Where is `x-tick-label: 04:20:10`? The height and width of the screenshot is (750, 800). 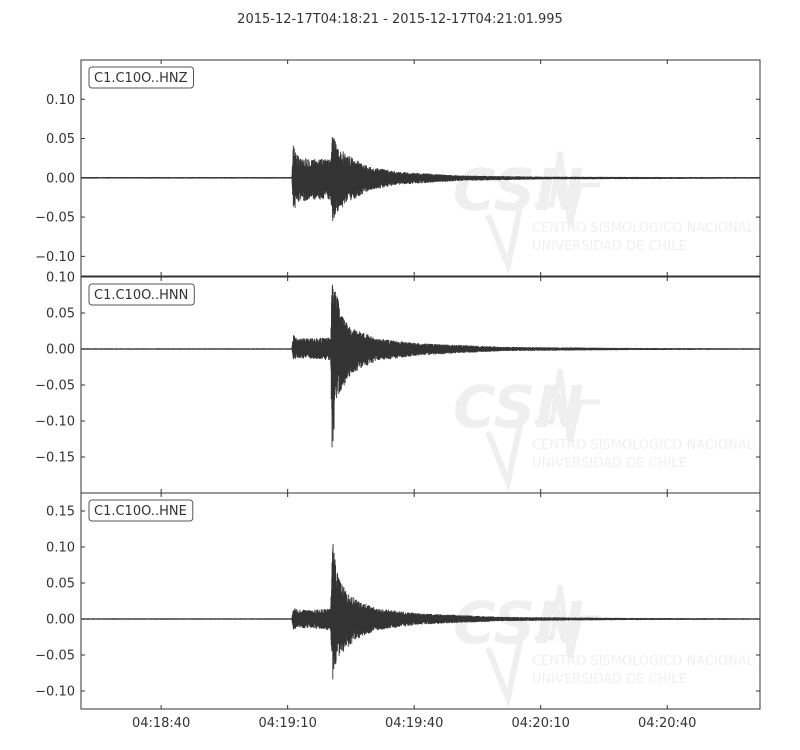
x-tick-label: 04:20:10 is located at coordinates (541, 723).